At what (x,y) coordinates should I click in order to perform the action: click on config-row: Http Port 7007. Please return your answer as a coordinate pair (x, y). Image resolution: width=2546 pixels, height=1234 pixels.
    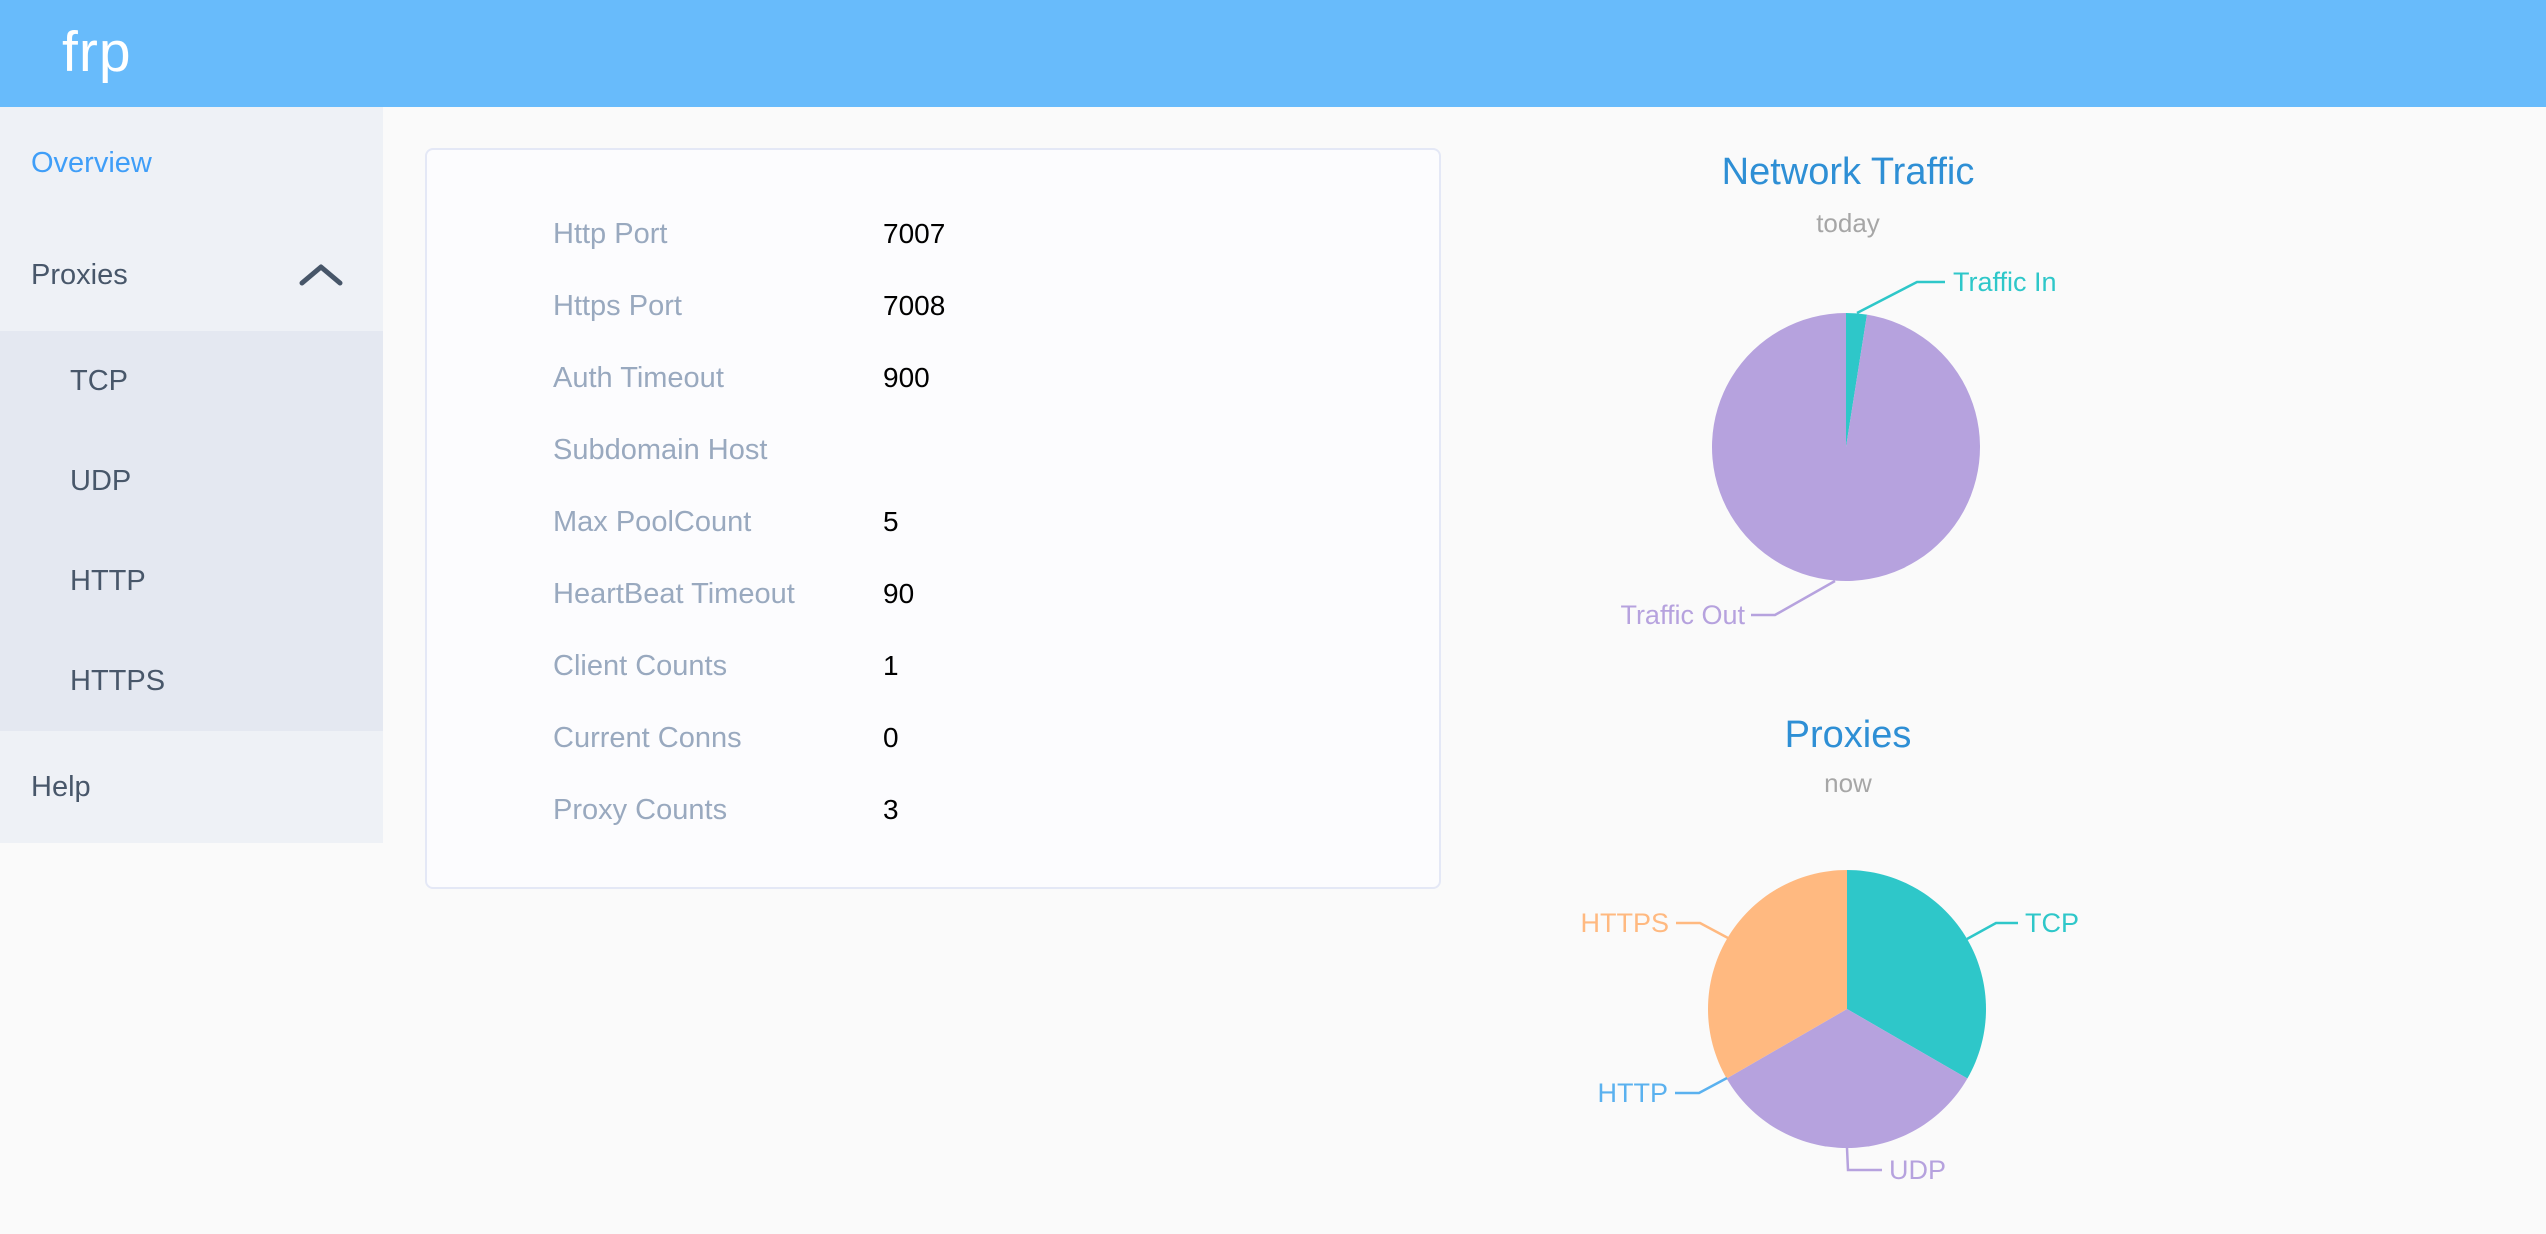
    Looking at the image, I should click on (933, 234).